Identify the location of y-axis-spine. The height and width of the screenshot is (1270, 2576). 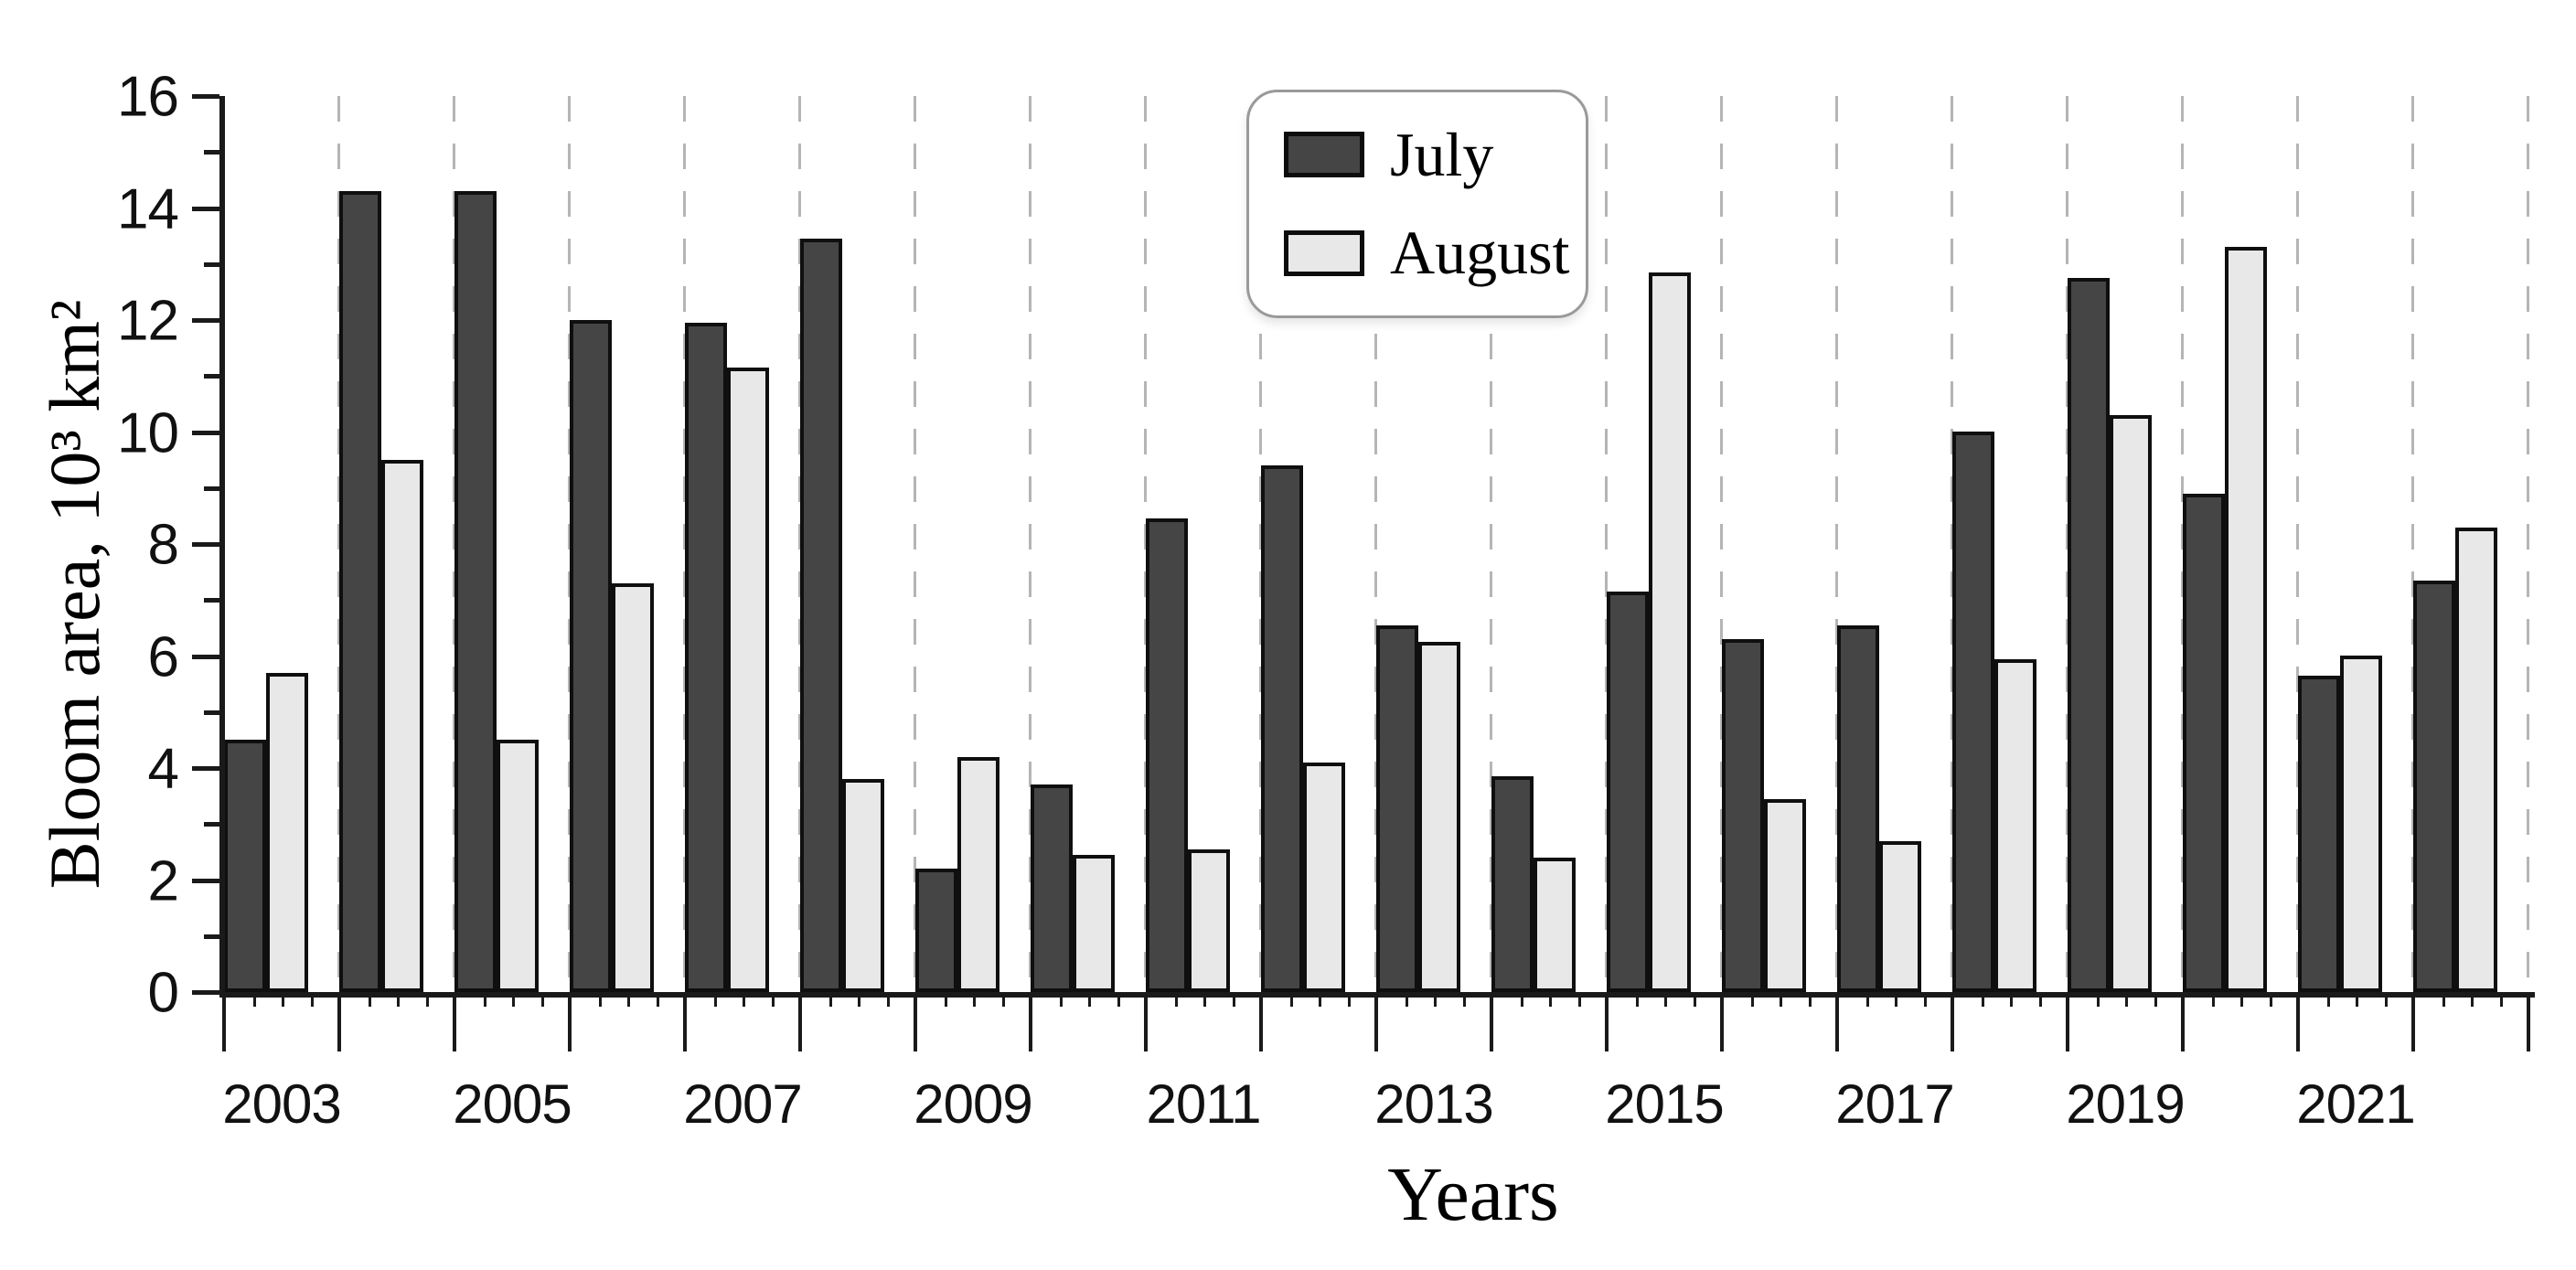
(222, 546).